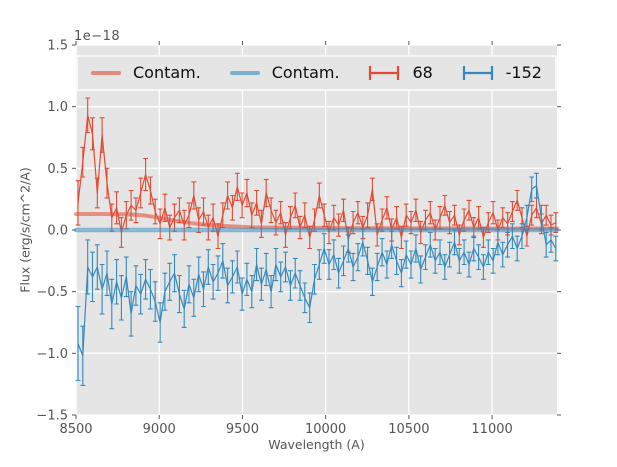  What do you see at coordinates (242, 429) in the screenshot?
I see `x-tick-label: 9500` at bounding box center [242, 429].